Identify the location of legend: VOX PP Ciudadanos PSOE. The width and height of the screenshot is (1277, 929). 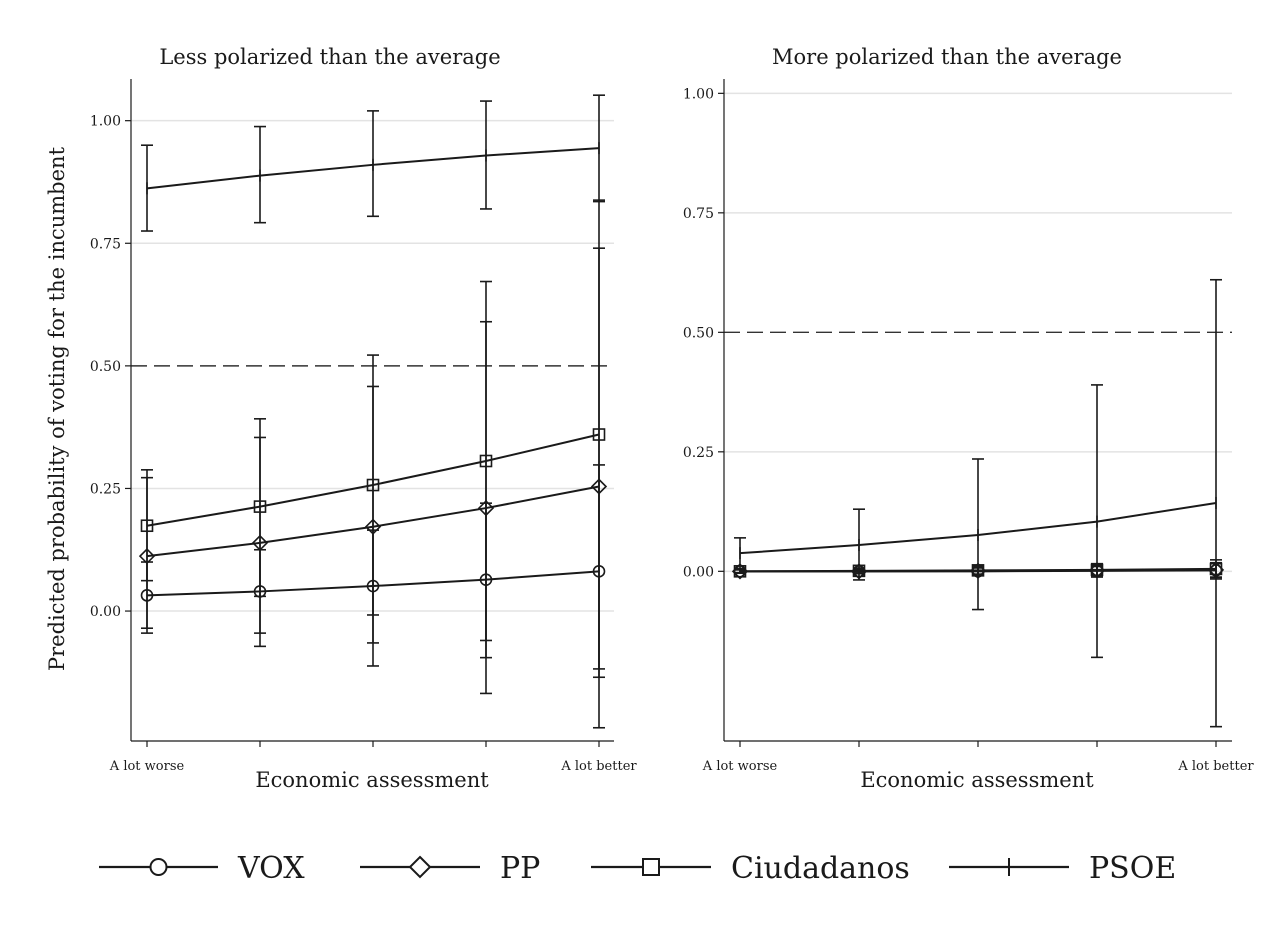
(637, 868).